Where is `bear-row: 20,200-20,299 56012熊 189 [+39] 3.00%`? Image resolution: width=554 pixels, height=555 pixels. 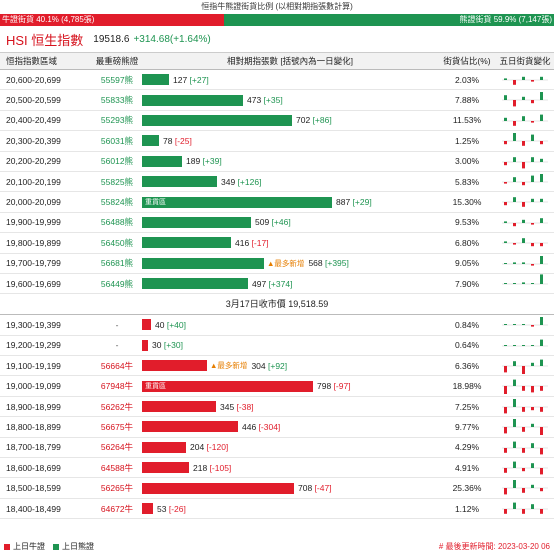 bear-row: 20,200-20,299 56012熊 189 [+39] 3.00% is located at coordinates (277, 162).